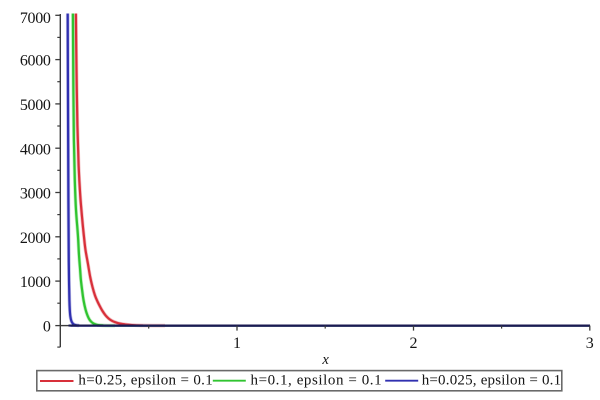 Image resolution: width=600 pixels, height=400 pixels. What do you see at coordinates (414, 343) in the screenshot?
I see `svg-text: 2` at bounding box center [414, 343].